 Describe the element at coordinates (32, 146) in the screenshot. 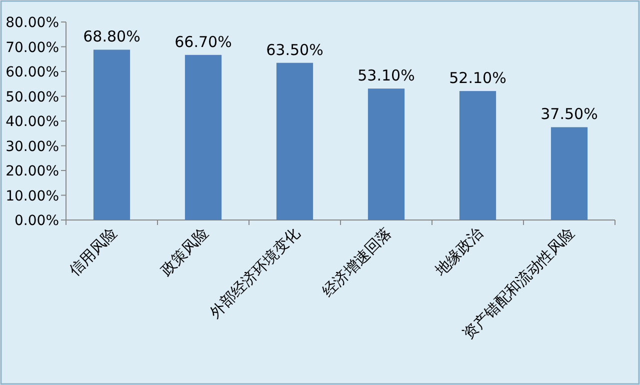

I see `y-tick-label: 30.00%` at that location.